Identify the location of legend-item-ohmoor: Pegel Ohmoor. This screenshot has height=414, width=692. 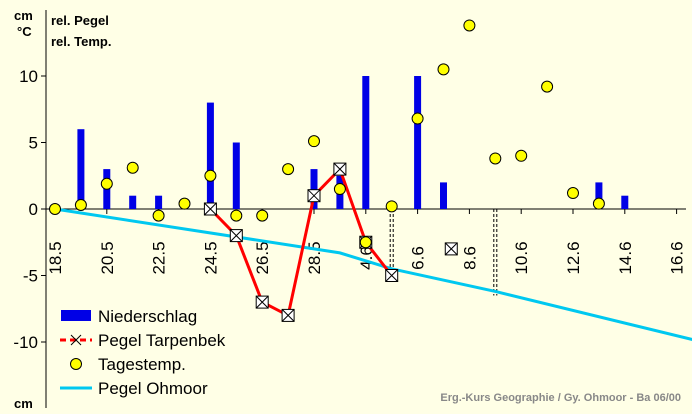
(134, 388).